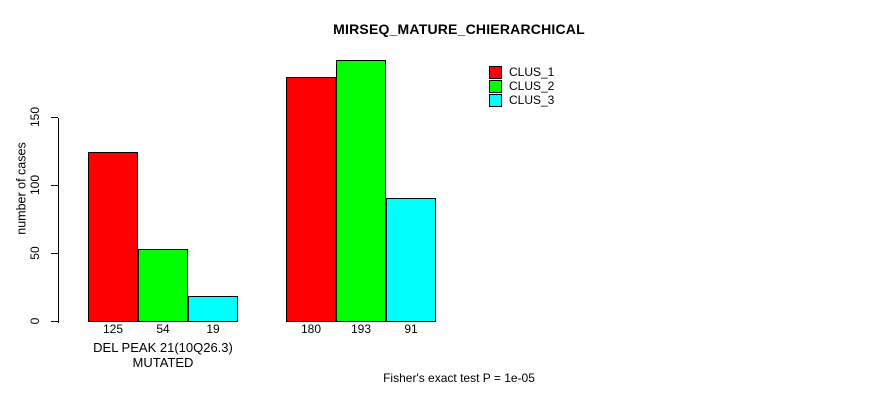 The image size is (890, 400). What do you see at coordinates (21, 188) in the screenshot?
I see `y-axis-label: number of cases` at bounding box center [21, 188].